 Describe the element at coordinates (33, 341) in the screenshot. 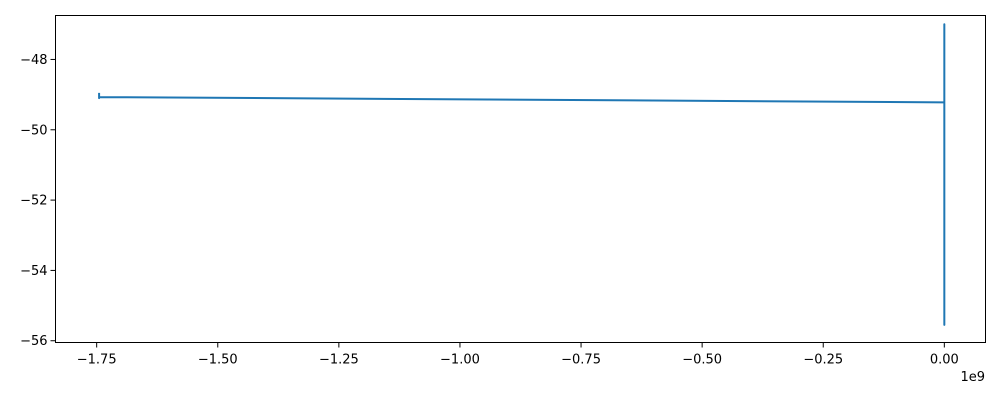

I see `y-tick-label: −56` at that location.